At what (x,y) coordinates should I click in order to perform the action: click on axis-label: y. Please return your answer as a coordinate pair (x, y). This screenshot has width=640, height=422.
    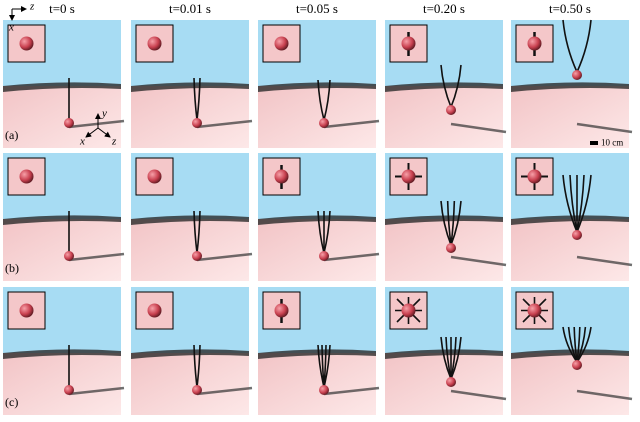
    Looking at the image, I should click on (104, 114).